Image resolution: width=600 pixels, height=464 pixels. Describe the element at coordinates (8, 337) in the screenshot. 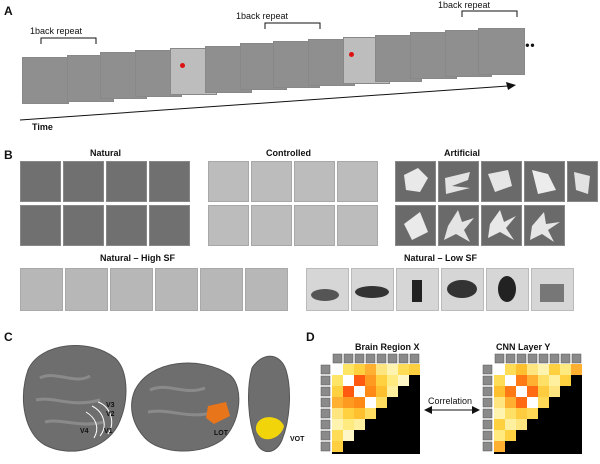

I see `panel-c-letter: C` at that location.